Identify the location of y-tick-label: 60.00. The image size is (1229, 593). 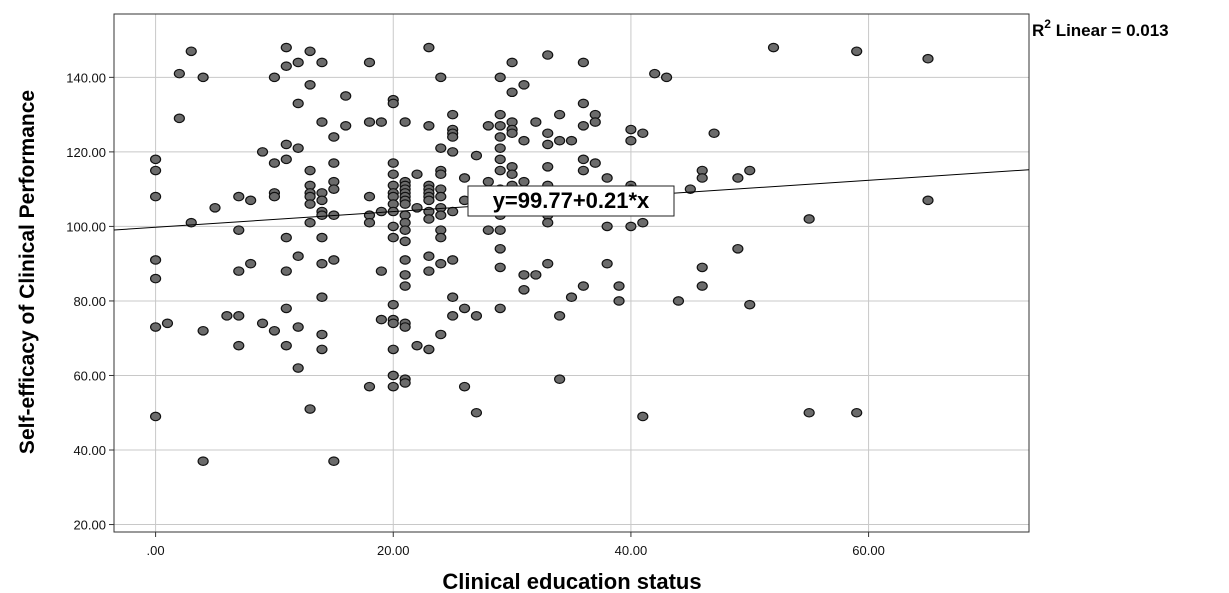
(89, 375).